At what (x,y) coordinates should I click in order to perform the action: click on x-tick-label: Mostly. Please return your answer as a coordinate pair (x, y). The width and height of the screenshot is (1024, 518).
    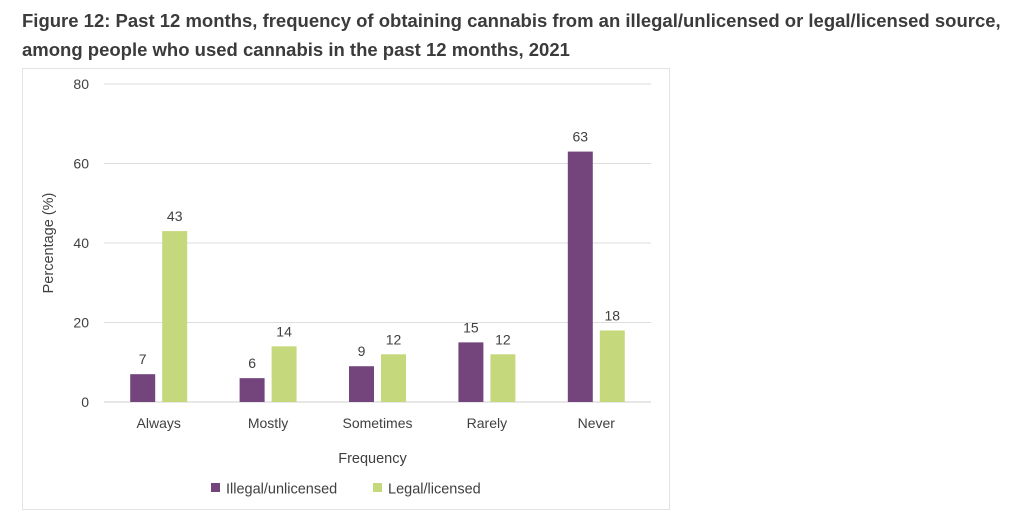
    Looking at the image, I should click on (268, 423).